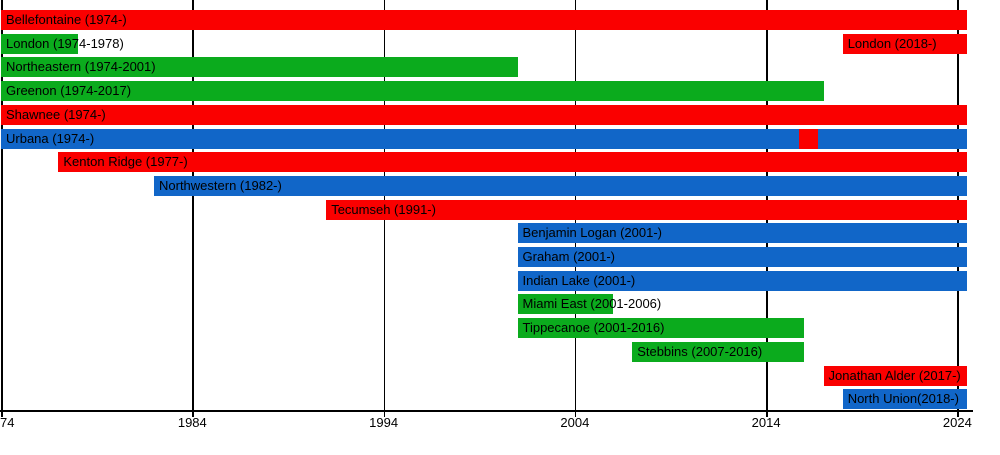 The image size is (1000, 455). I want to click on timeline-bar-indian-lake, so click(742, 280).